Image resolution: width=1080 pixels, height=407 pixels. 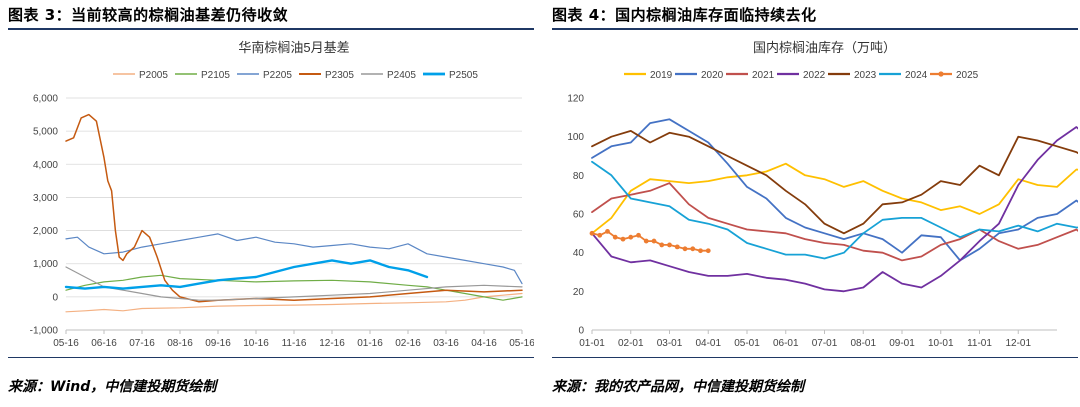 What do you see at coordinates (650, 241) in the screenshot?
I see `series-line-2025` at bounding box center [650, 241].